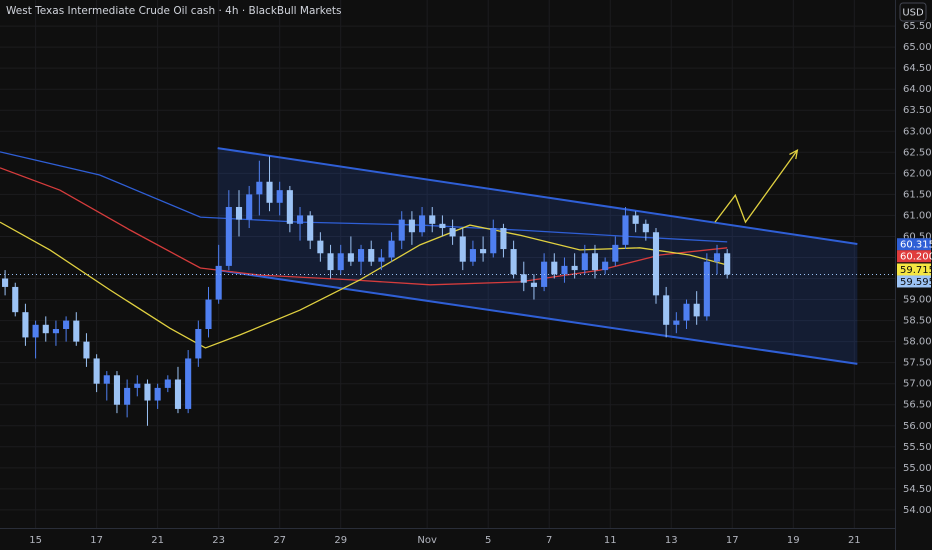 Image resolution: width=932 pixels, height=550 pixels. Describe the element at coordinates (537, 317) in the screenshot. I see `channel-lower` at that location.